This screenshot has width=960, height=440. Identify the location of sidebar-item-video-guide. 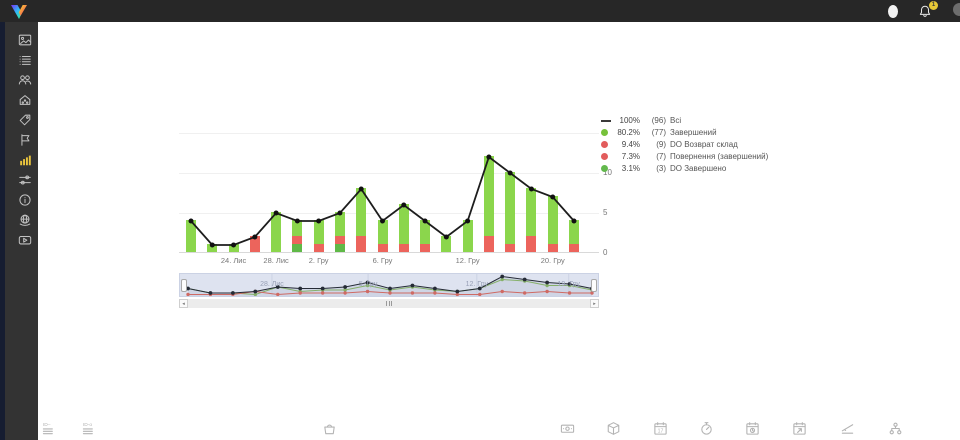
(25, 240).